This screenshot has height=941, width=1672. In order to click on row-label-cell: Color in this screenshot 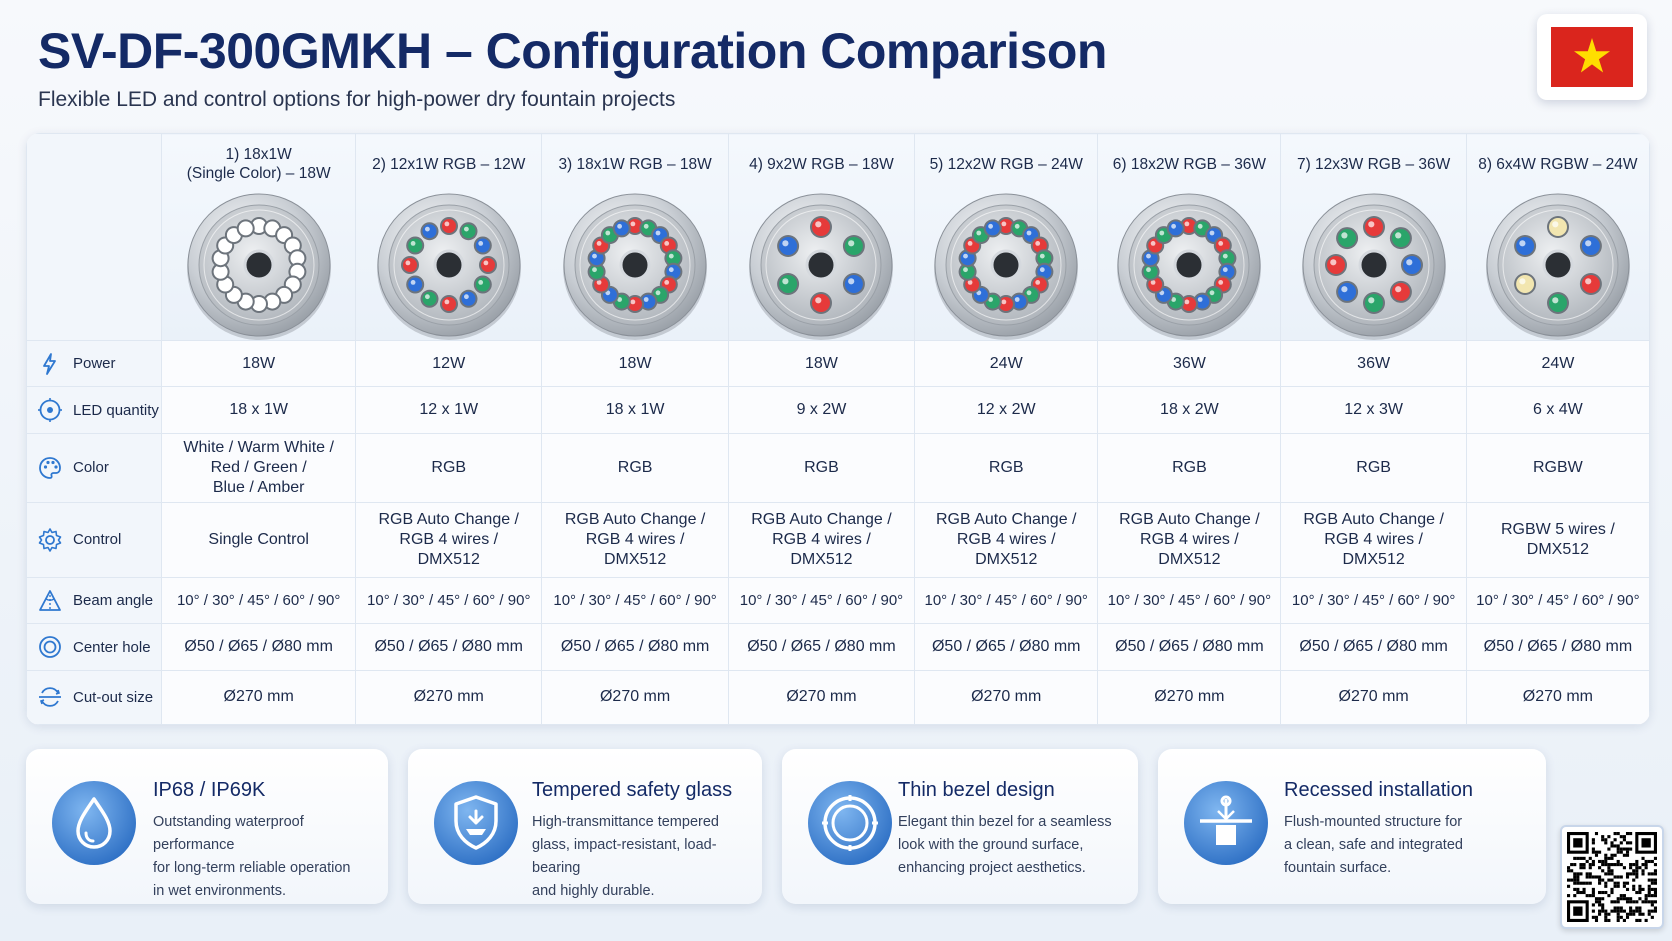, I will do `click(94, 467)`.